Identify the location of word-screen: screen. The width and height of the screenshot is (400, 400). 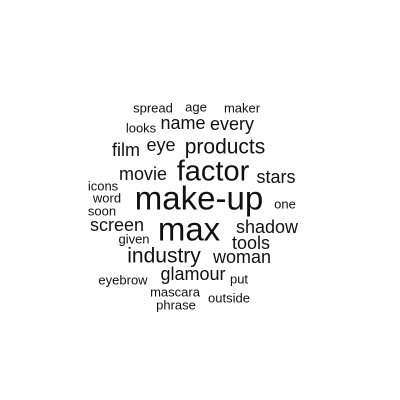
(117, 225).